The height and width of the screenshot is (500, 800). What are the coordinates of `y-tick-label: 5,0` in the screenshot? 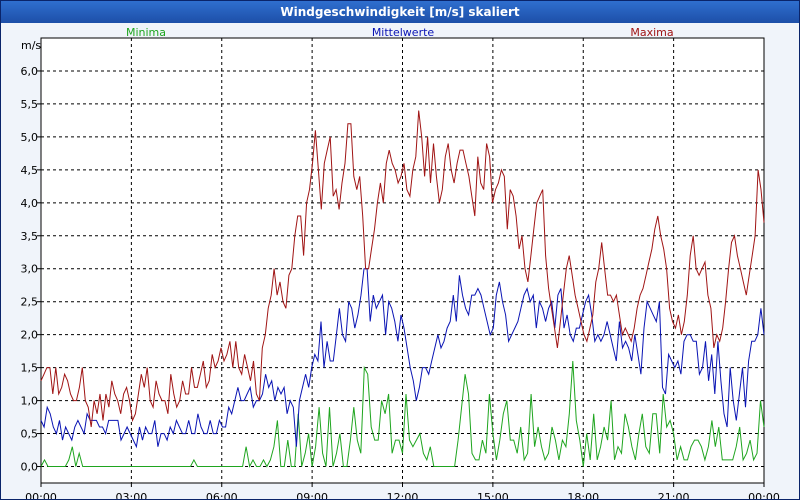 It's located at (30, 137).